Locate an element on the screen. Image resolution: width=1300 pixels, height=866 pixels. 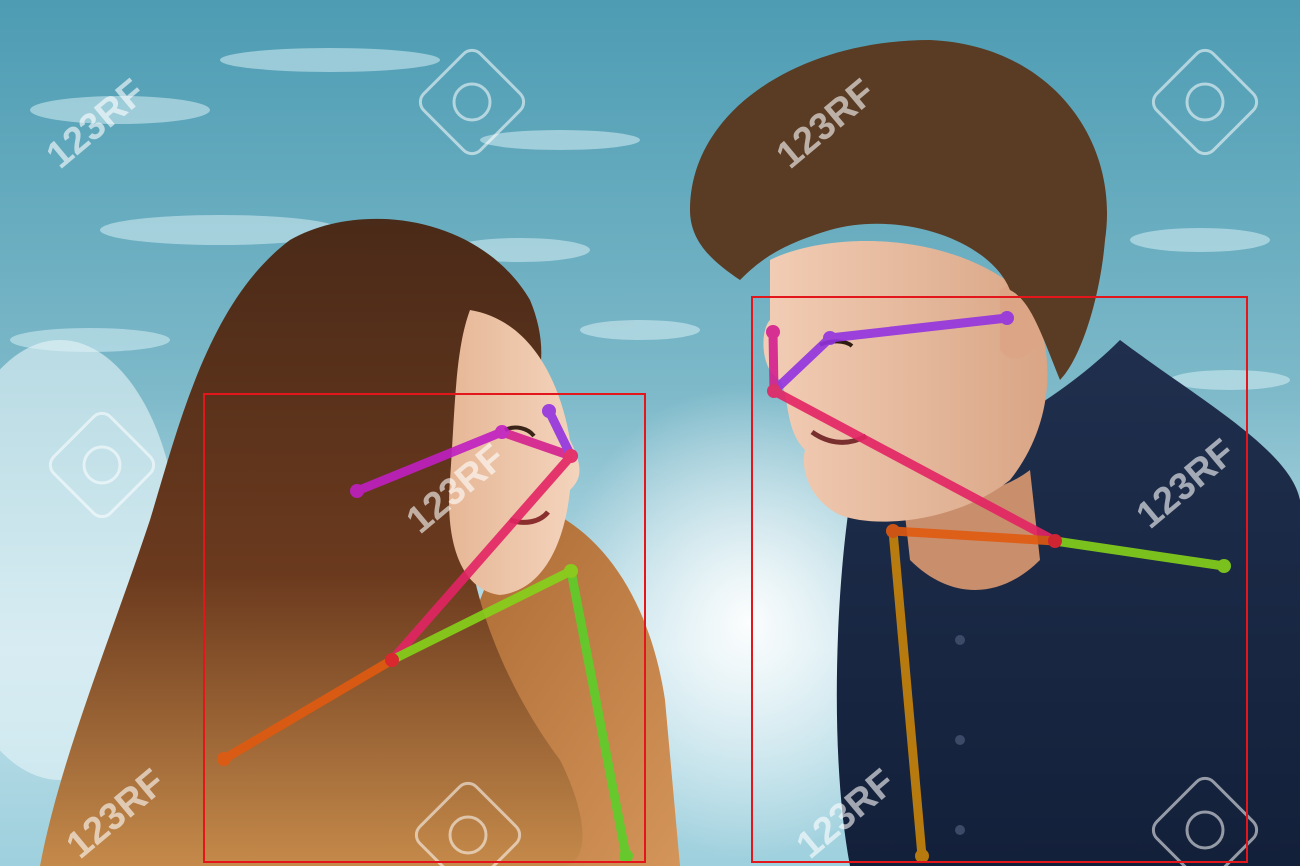
limb-upper-arm-left is located at coordinates (907, 693).